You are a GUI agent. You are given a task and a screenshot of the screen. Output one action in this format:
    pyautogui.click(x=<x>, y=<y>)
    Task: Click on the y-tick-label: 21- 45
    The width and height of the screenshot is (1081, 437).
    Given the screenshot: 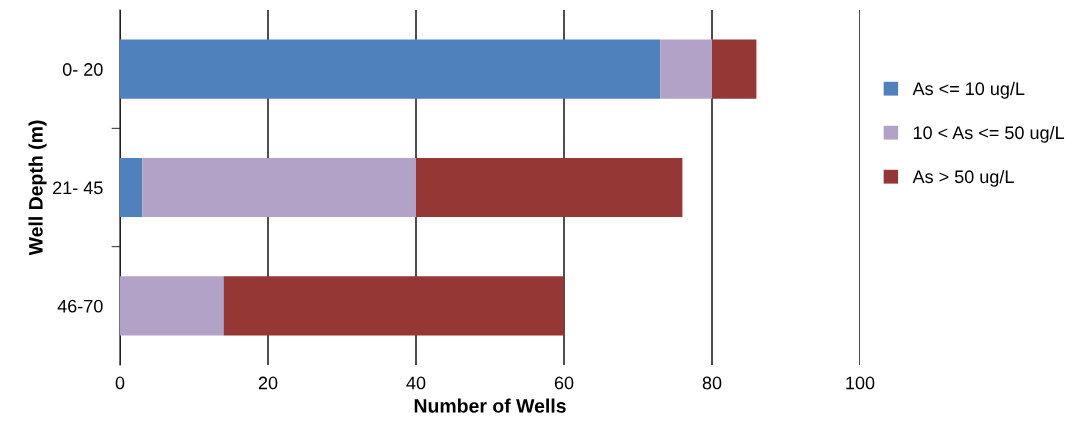 What is the action you would take?
    pyautogui.click(x=78, y=188)
    